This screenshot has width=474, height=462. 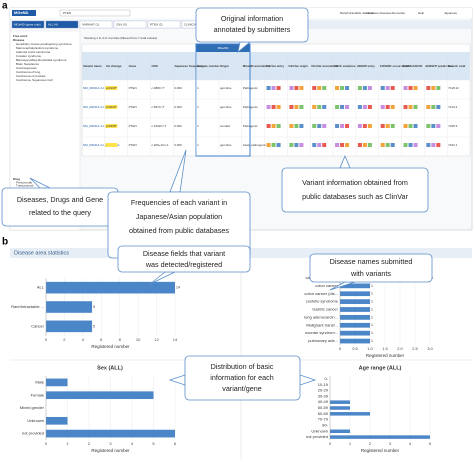 I want to click on table-cell: NM_000314.4:c.209+1G>A, so click(x=101, y=145).